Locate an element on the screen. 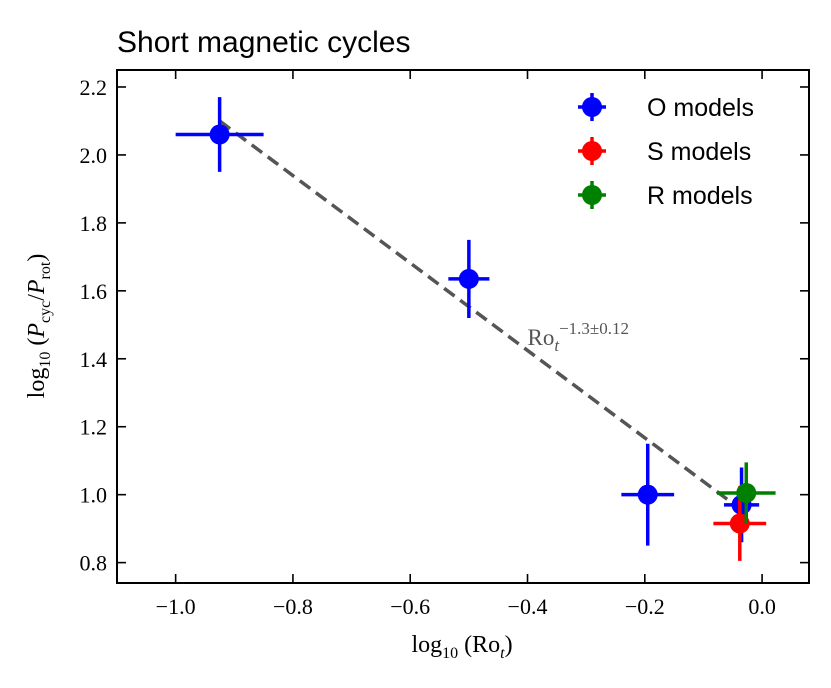 This screenshot has height=688, width=831. legend-label: O models is located at coordinates (700, 108).